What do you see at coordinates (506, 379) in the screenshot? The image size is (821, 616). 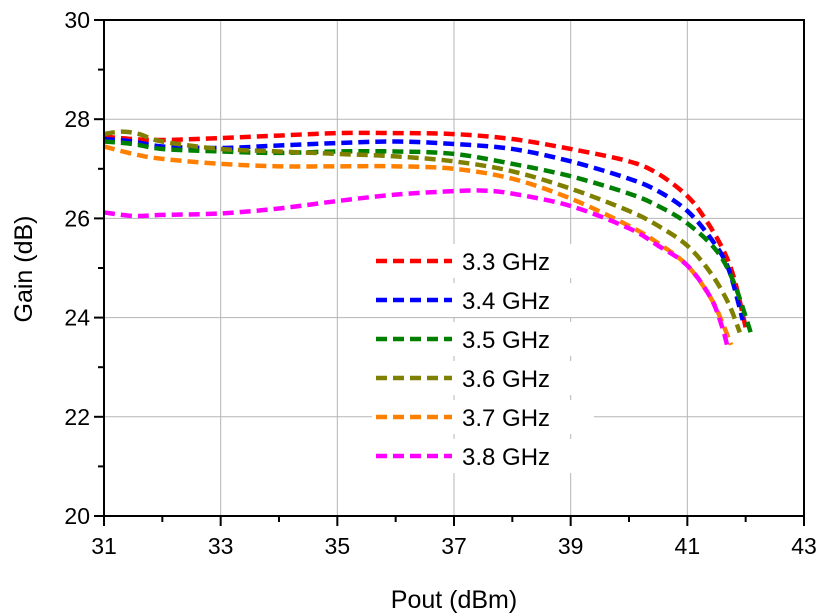 I see `legend-label: 3.6 GHz` at bounding box center [506, 379].